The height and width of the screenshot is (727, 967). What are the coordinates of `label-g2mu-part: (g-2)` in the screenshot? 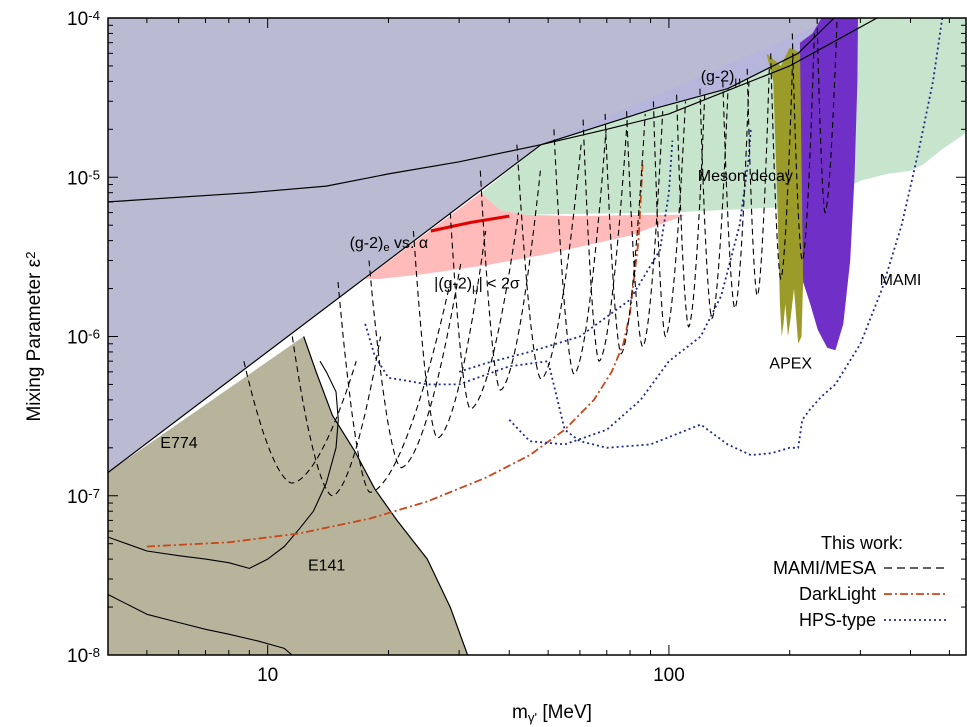 It's located at (718, 76).